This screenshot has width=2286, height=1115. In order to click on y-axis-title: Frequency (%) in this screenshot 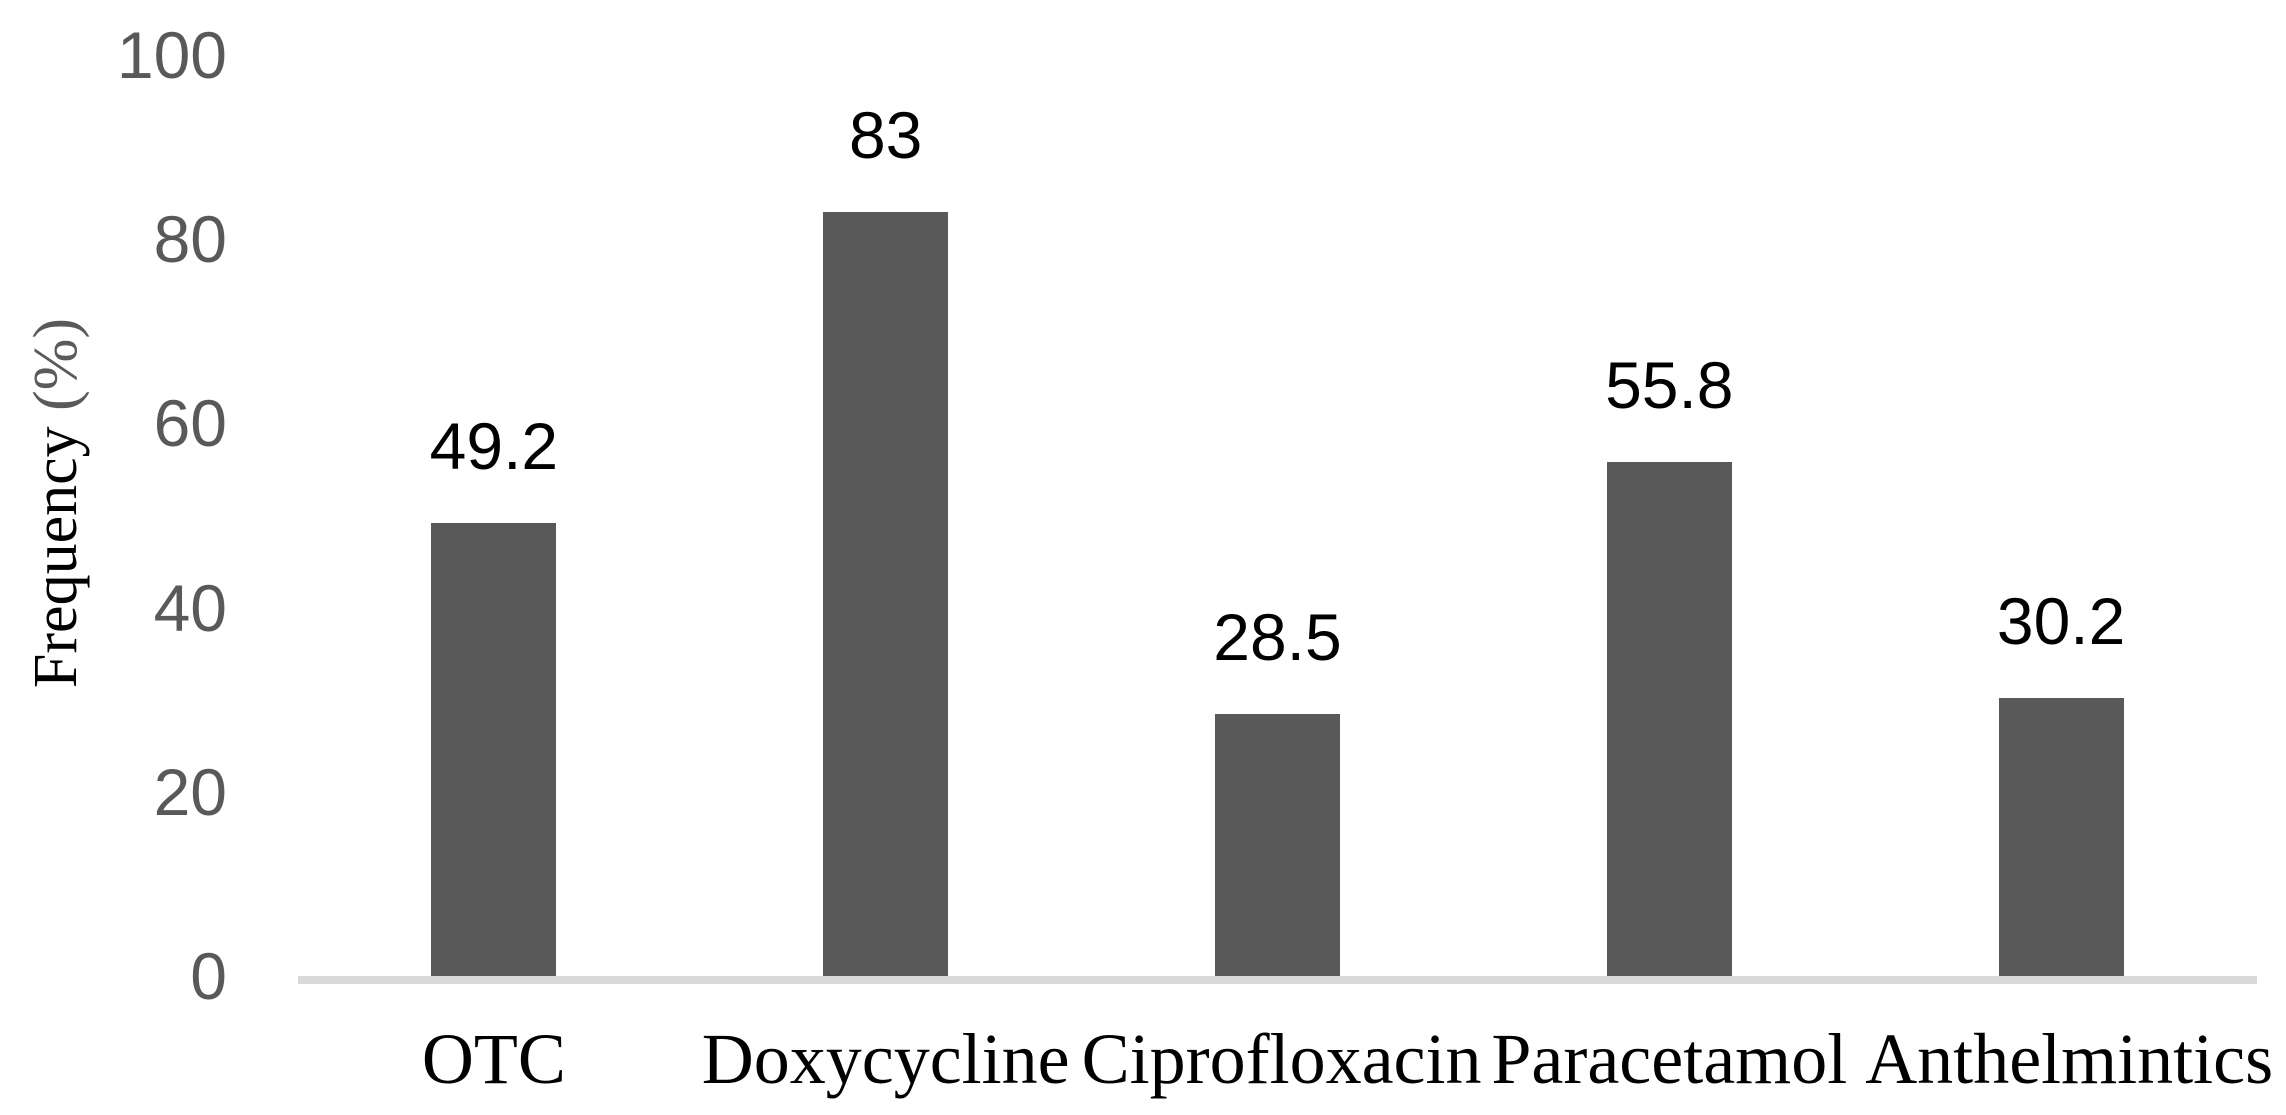, I will do `click(56, 503)`.